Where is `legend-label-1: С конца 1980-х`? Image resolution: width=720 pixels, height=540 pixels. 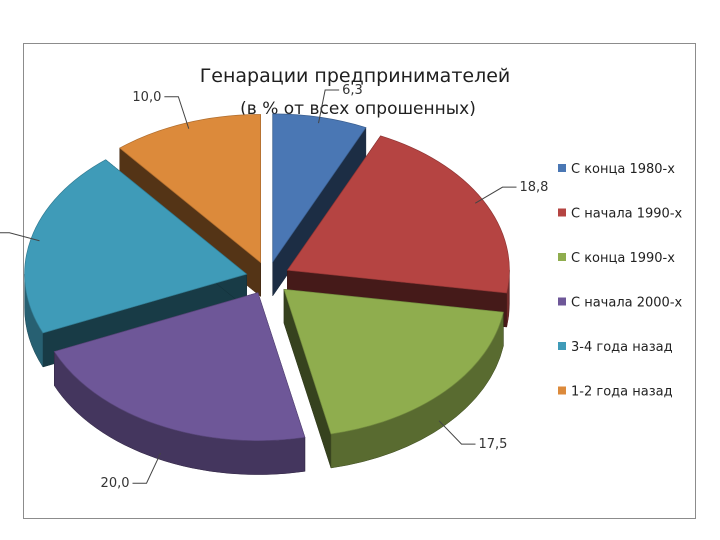 legend-label-1: С конца 1980-х is located at coordinates (623, 169).